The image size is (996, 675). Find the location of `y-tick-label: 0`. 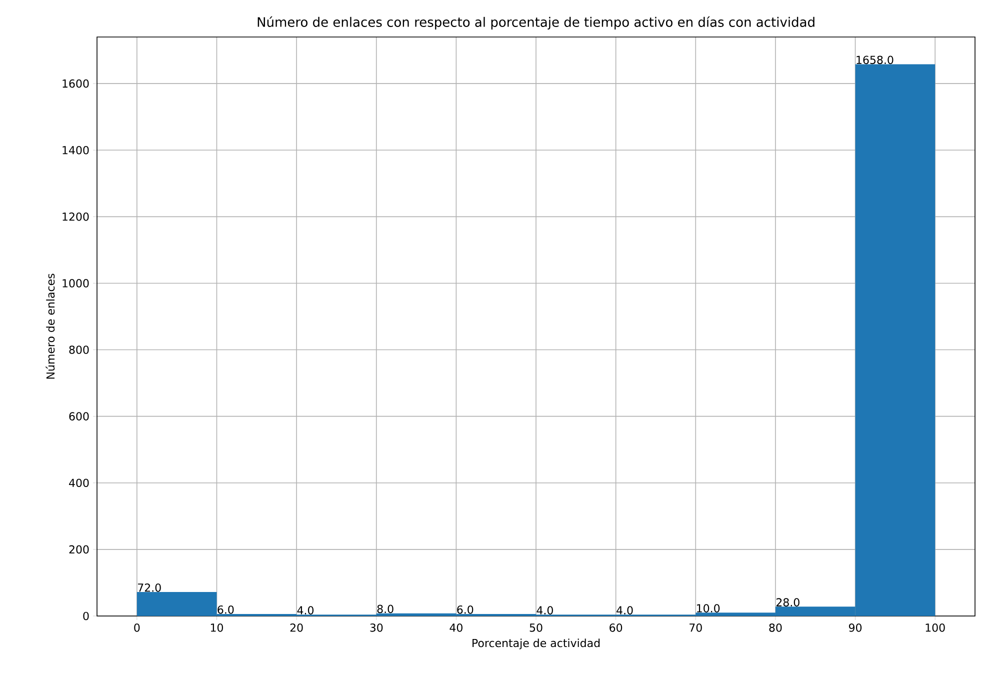

y-tick-label: 0 is located at coordinates (86, 616).